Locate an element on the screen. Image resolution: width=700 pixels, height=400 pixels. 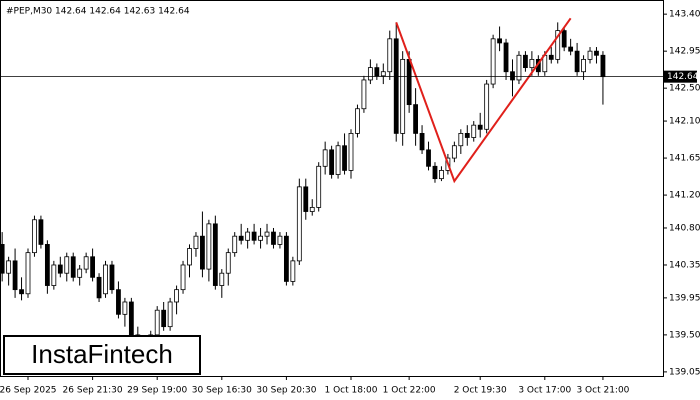
y-tick-label: 142.95 is located at coordinates (684, 52).